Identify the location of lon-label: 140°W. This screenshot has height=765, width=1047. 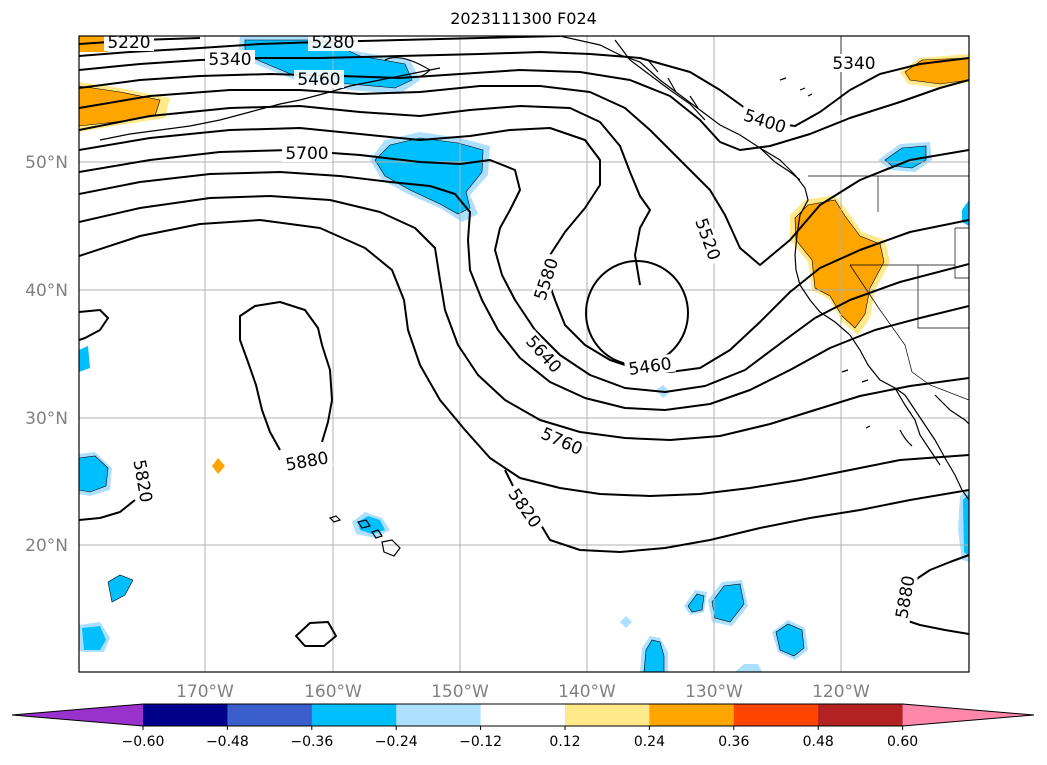
(587, 692).